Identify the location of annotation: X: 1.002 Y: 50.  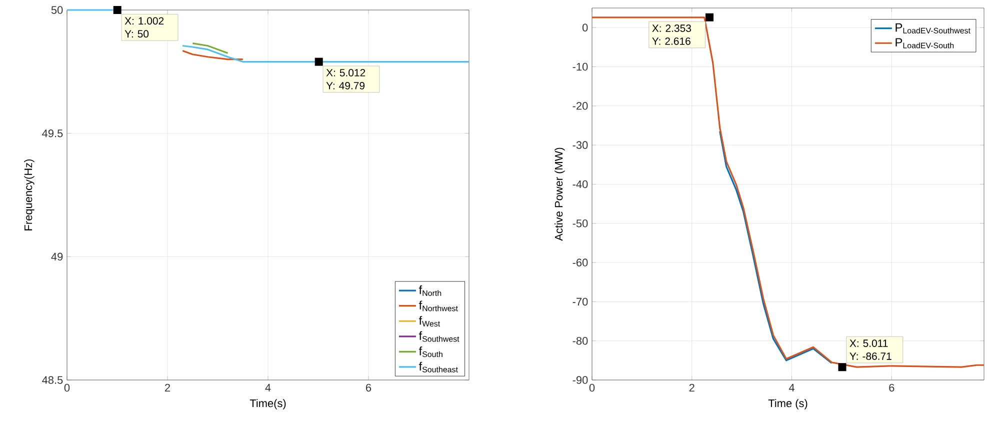
(144, 27).